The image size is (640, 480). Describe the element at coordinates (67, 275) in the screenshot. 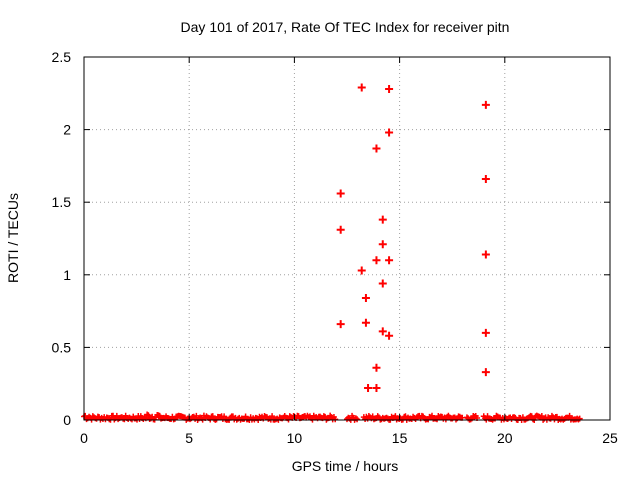

I see `y-tick-label: 1` at that location.